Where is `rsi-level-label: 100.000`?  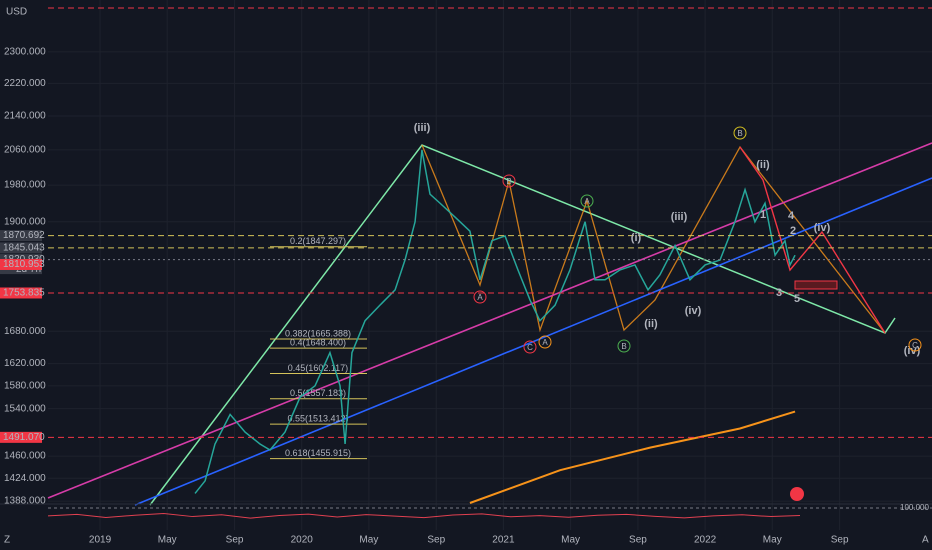 rsi-level-label: 100.000 is located at coordinates (914, 507).